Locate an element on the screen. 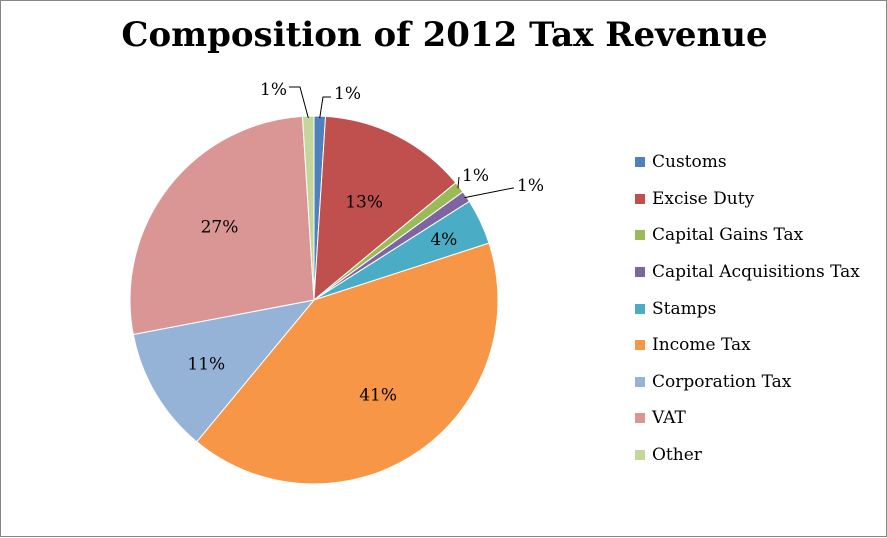 Image resolution: width=887 pixels, height=538 pixels. data-label-income-tax: 41% is located at coordinates (378, 395).